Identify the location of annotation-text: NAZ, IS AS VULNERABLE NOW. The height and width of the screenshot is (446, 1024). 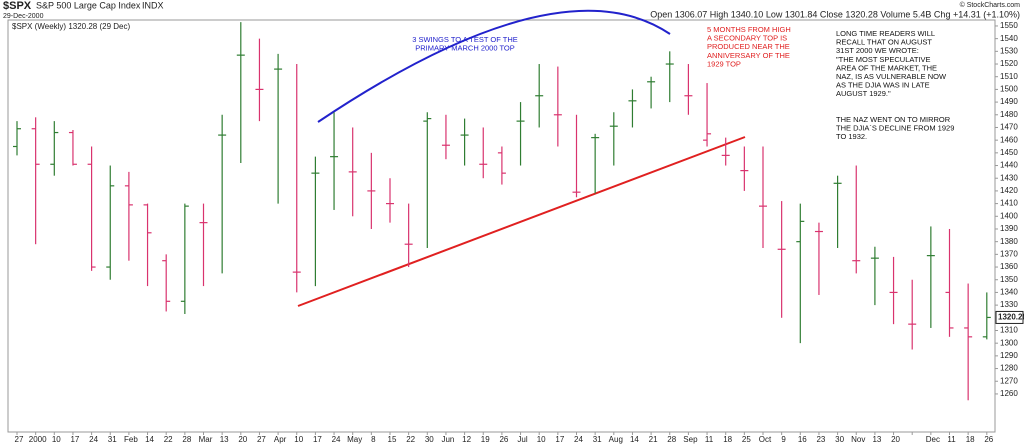
(891, 76).